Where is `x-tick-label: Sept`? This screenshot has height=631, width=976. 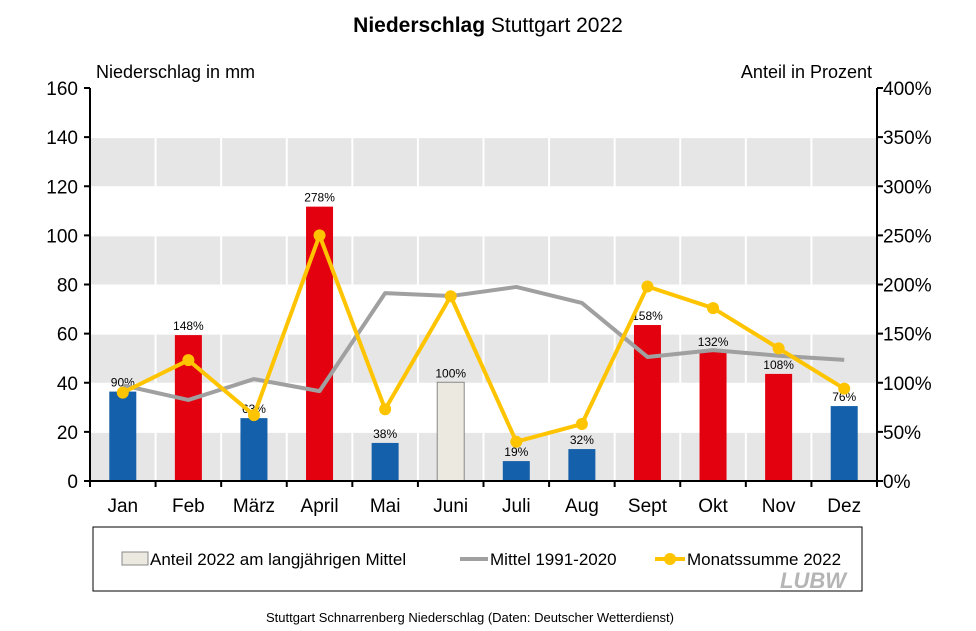 x-tick-label: Sept is located at coordinates (648, 506).